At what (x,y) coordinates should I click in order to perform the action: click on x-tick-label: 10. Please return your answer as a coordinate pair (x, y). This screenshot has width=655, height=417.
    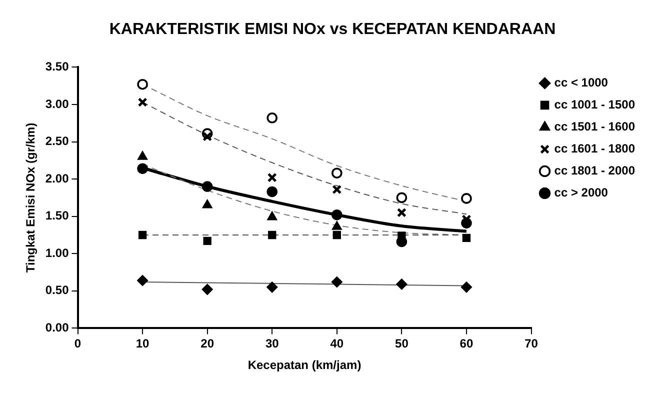
    Looking at the image, I should click on (143, 343).